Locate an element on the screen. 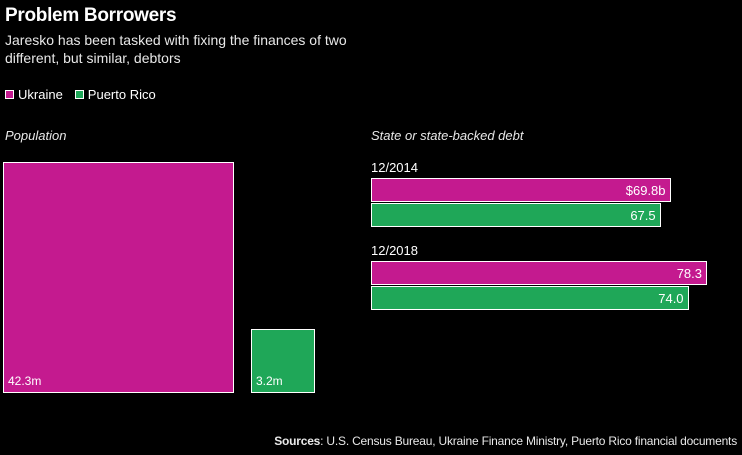 The height and width of the screenshot is (455, 742). sources-label: Sources is located at coordinates (297, 441).